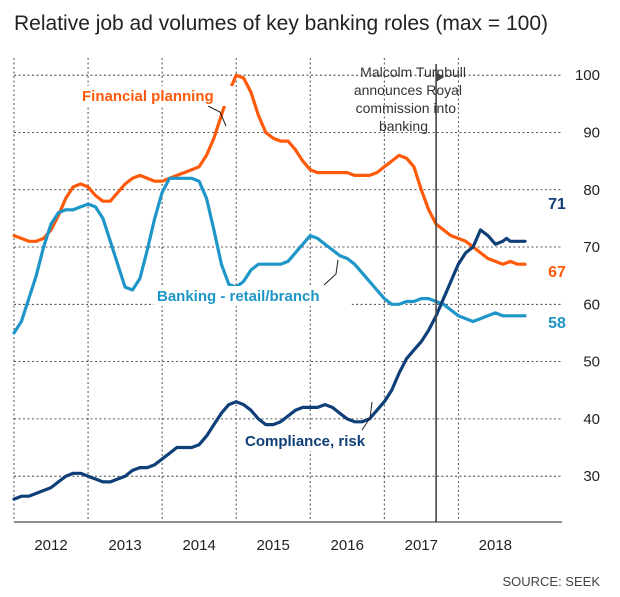 This screenshot has height=597, width=620. Describe the element at coordinates (238, 296) in the screenshot. I see `series-label-banking-retail: Banking - retail/branch` at that location.